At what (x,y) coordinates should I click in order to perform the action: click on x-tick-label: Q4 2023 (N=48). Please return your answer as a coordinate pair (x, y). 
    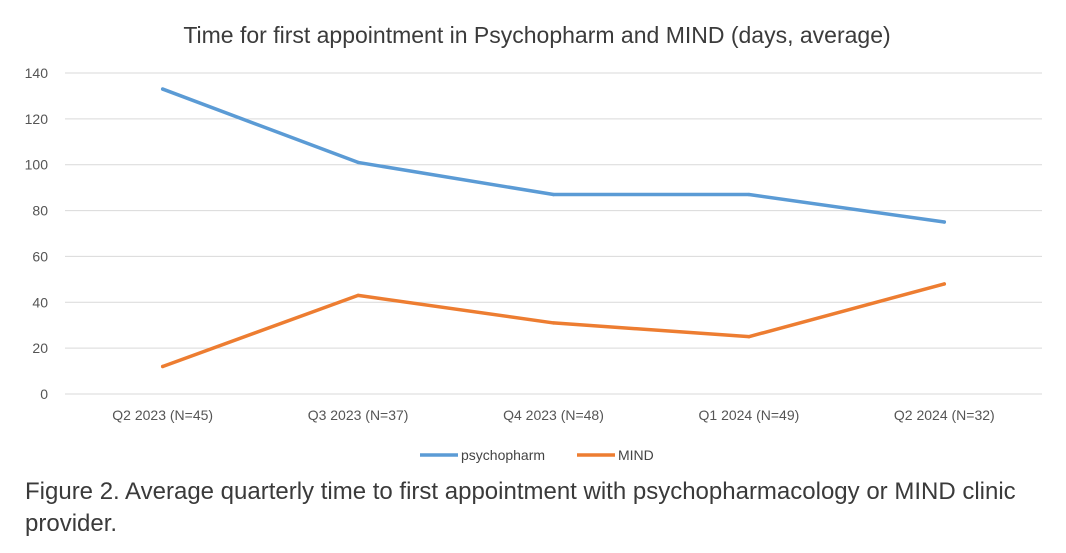
    Looking at the image, I should click on (553, 415).